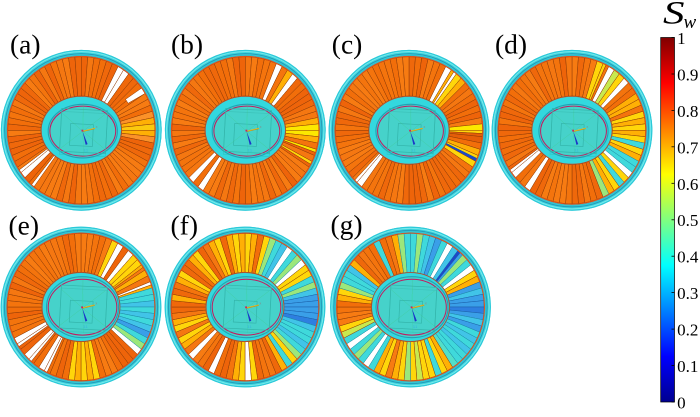  What do you see at coordinates (687, 184) in the screenshot?
I see `svg-text: 0.6` at bounding box center [687, 184].